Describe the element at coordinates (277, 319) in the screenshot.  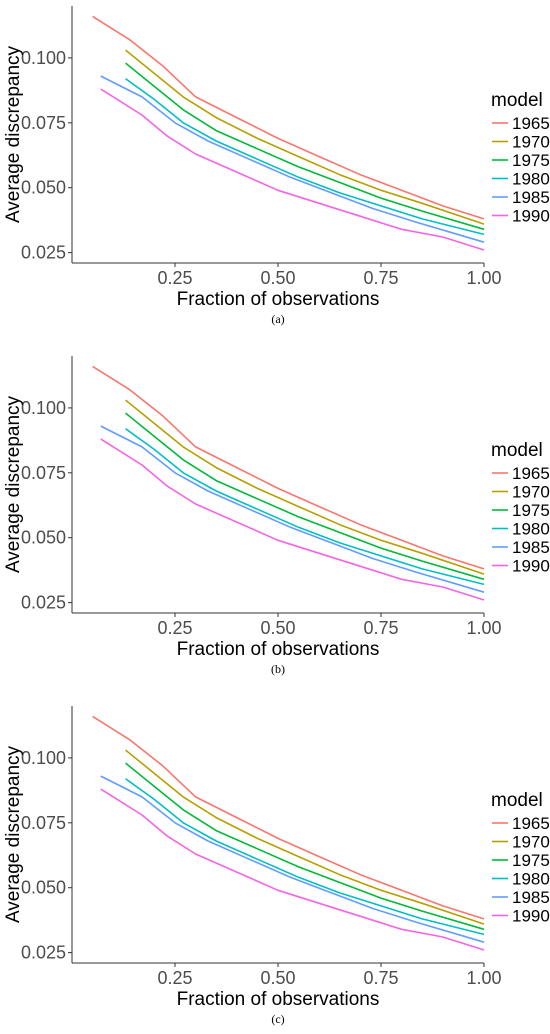
I see `panel-caption: (a)` at that location.